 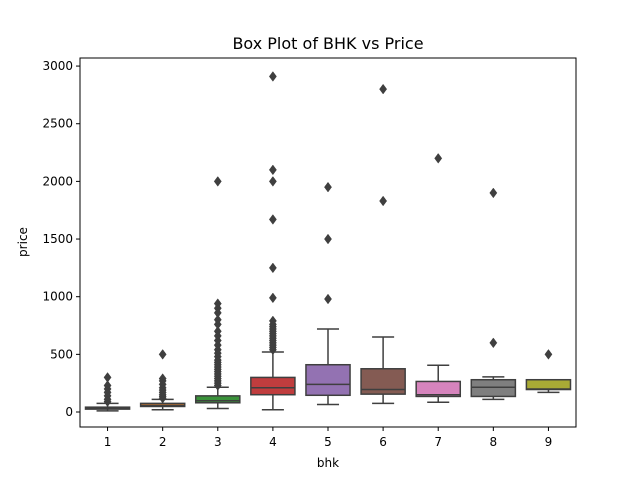 What do you see at coordinates (69, 412) in the screenshot?
I see `y-tick-label: 0` at bounding box center [69, 412].